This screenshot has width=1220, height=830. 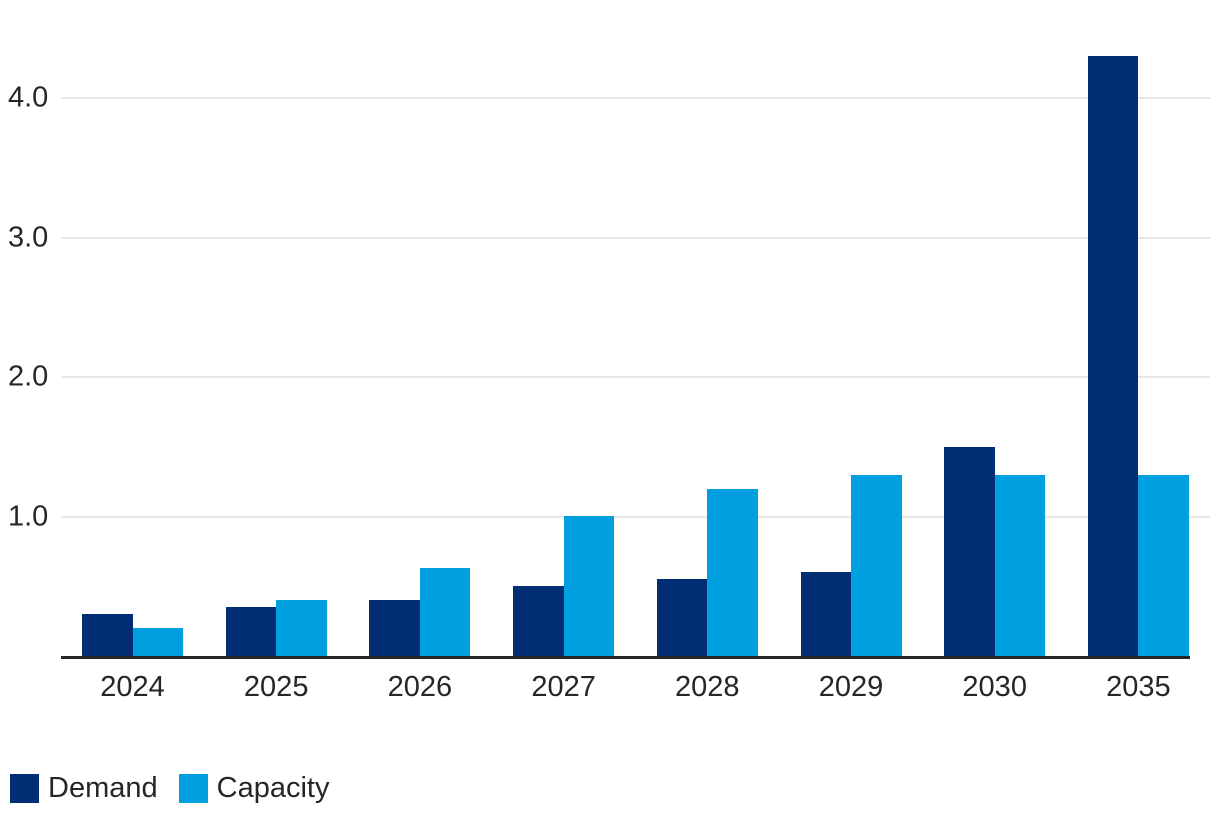 What do you see at coordinates (994, 687) in the screenshot?
I see `x-axis-tick-label-2030: 2030` at bounding box center [994, 687].